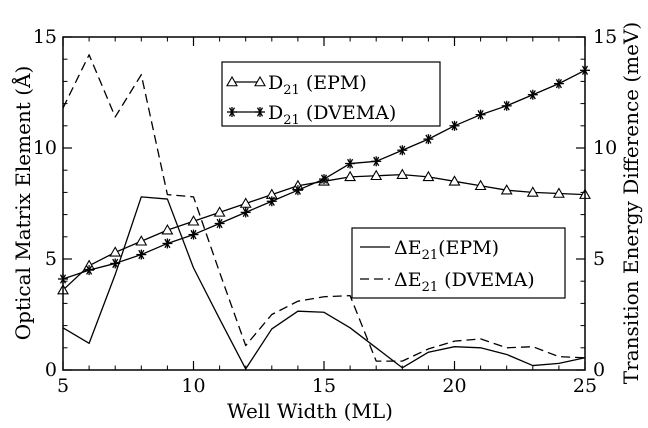  Describe the element at coordinates (51, 259) in the screenshot. I see `y-left-tick-label: 5` at that location.